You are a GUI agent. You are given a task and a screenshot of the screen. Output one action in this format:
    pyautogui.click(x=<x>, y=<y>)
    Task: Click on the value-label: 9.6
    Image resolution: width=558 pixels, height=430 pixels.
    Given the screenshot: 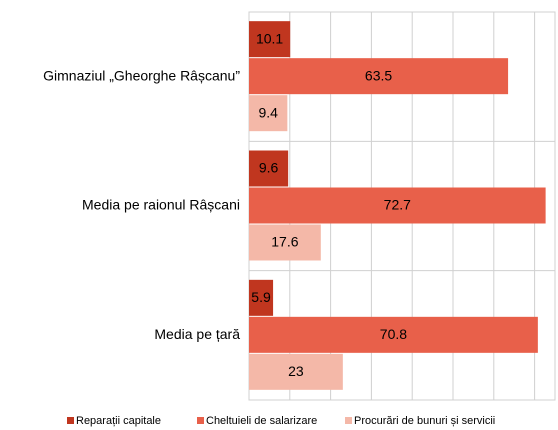 What is the action you would take?
    pyautogui.click(x=269, y=168)
    